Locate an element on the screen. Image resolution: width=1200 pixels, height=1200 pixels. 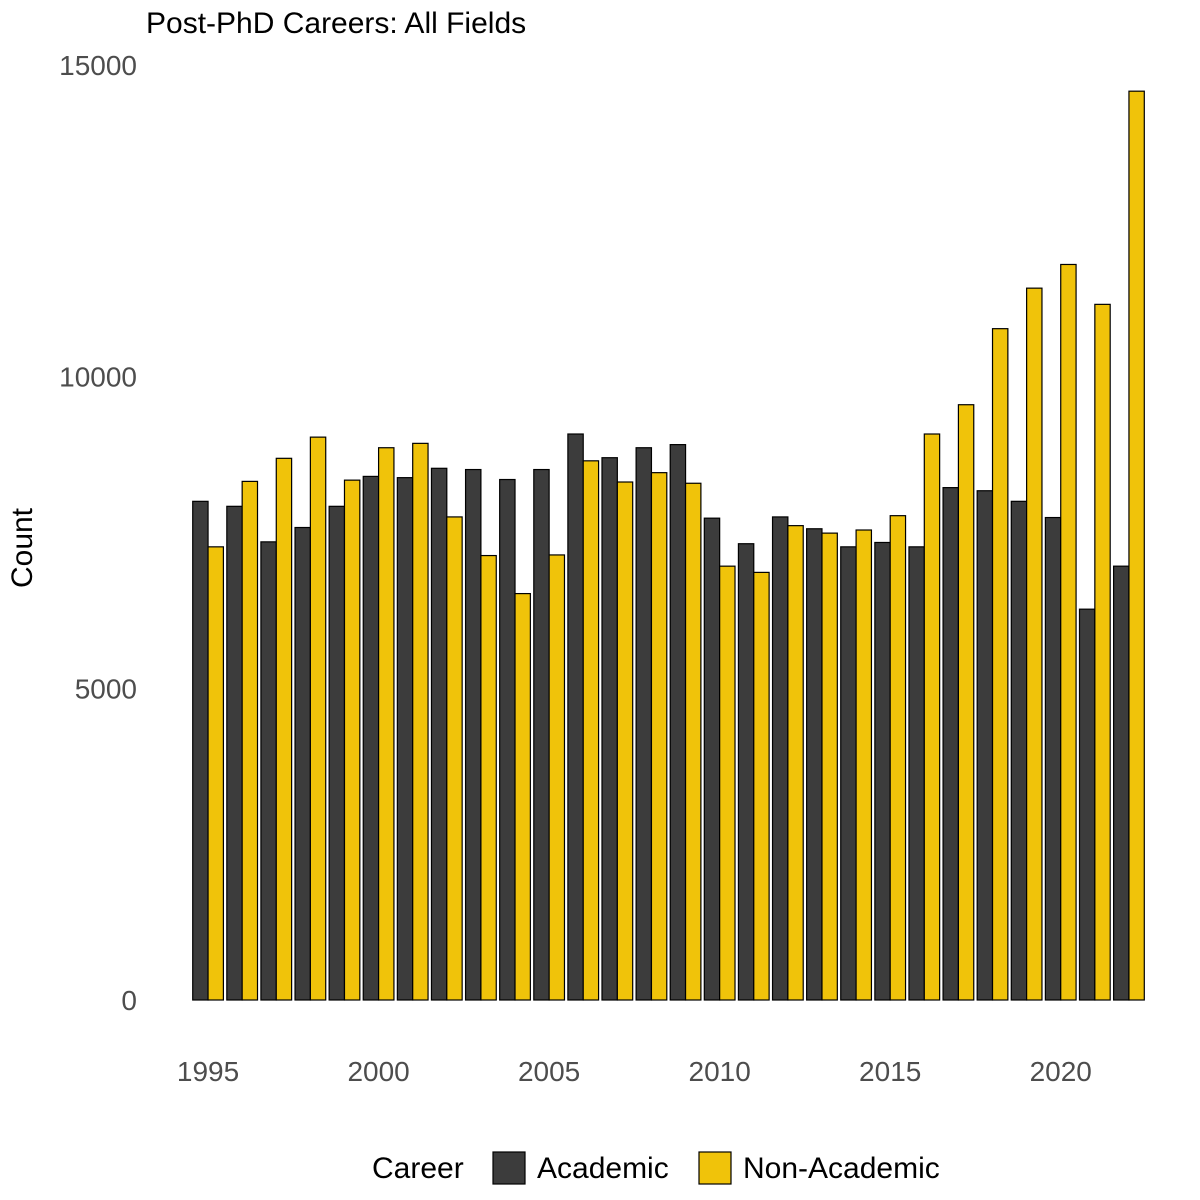
bar-non-academic-2021 is located at coordinates (1102, 652).